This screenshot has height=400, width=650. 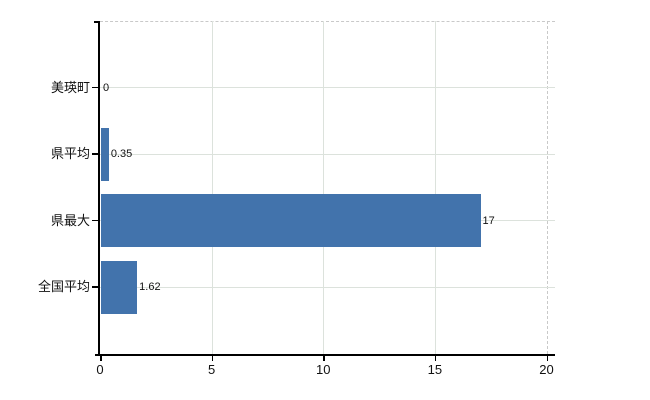 I want to click on category-label: 県平均, so click(x=70, y=154).